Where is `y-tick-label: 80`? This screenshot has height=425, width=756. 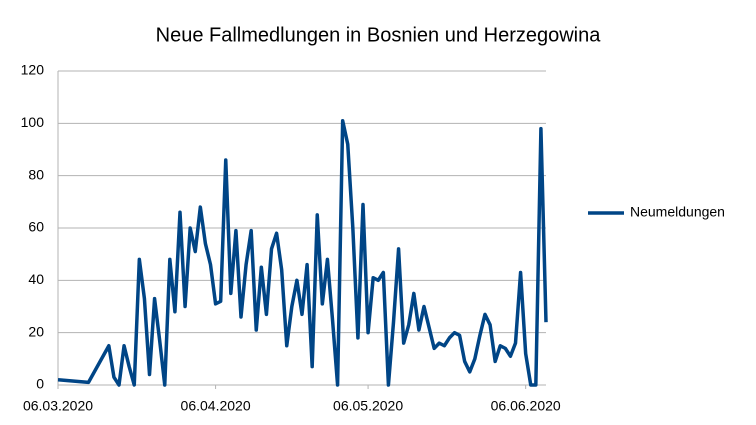 y-tick-label: 80 is located at coordinates (36, 174).